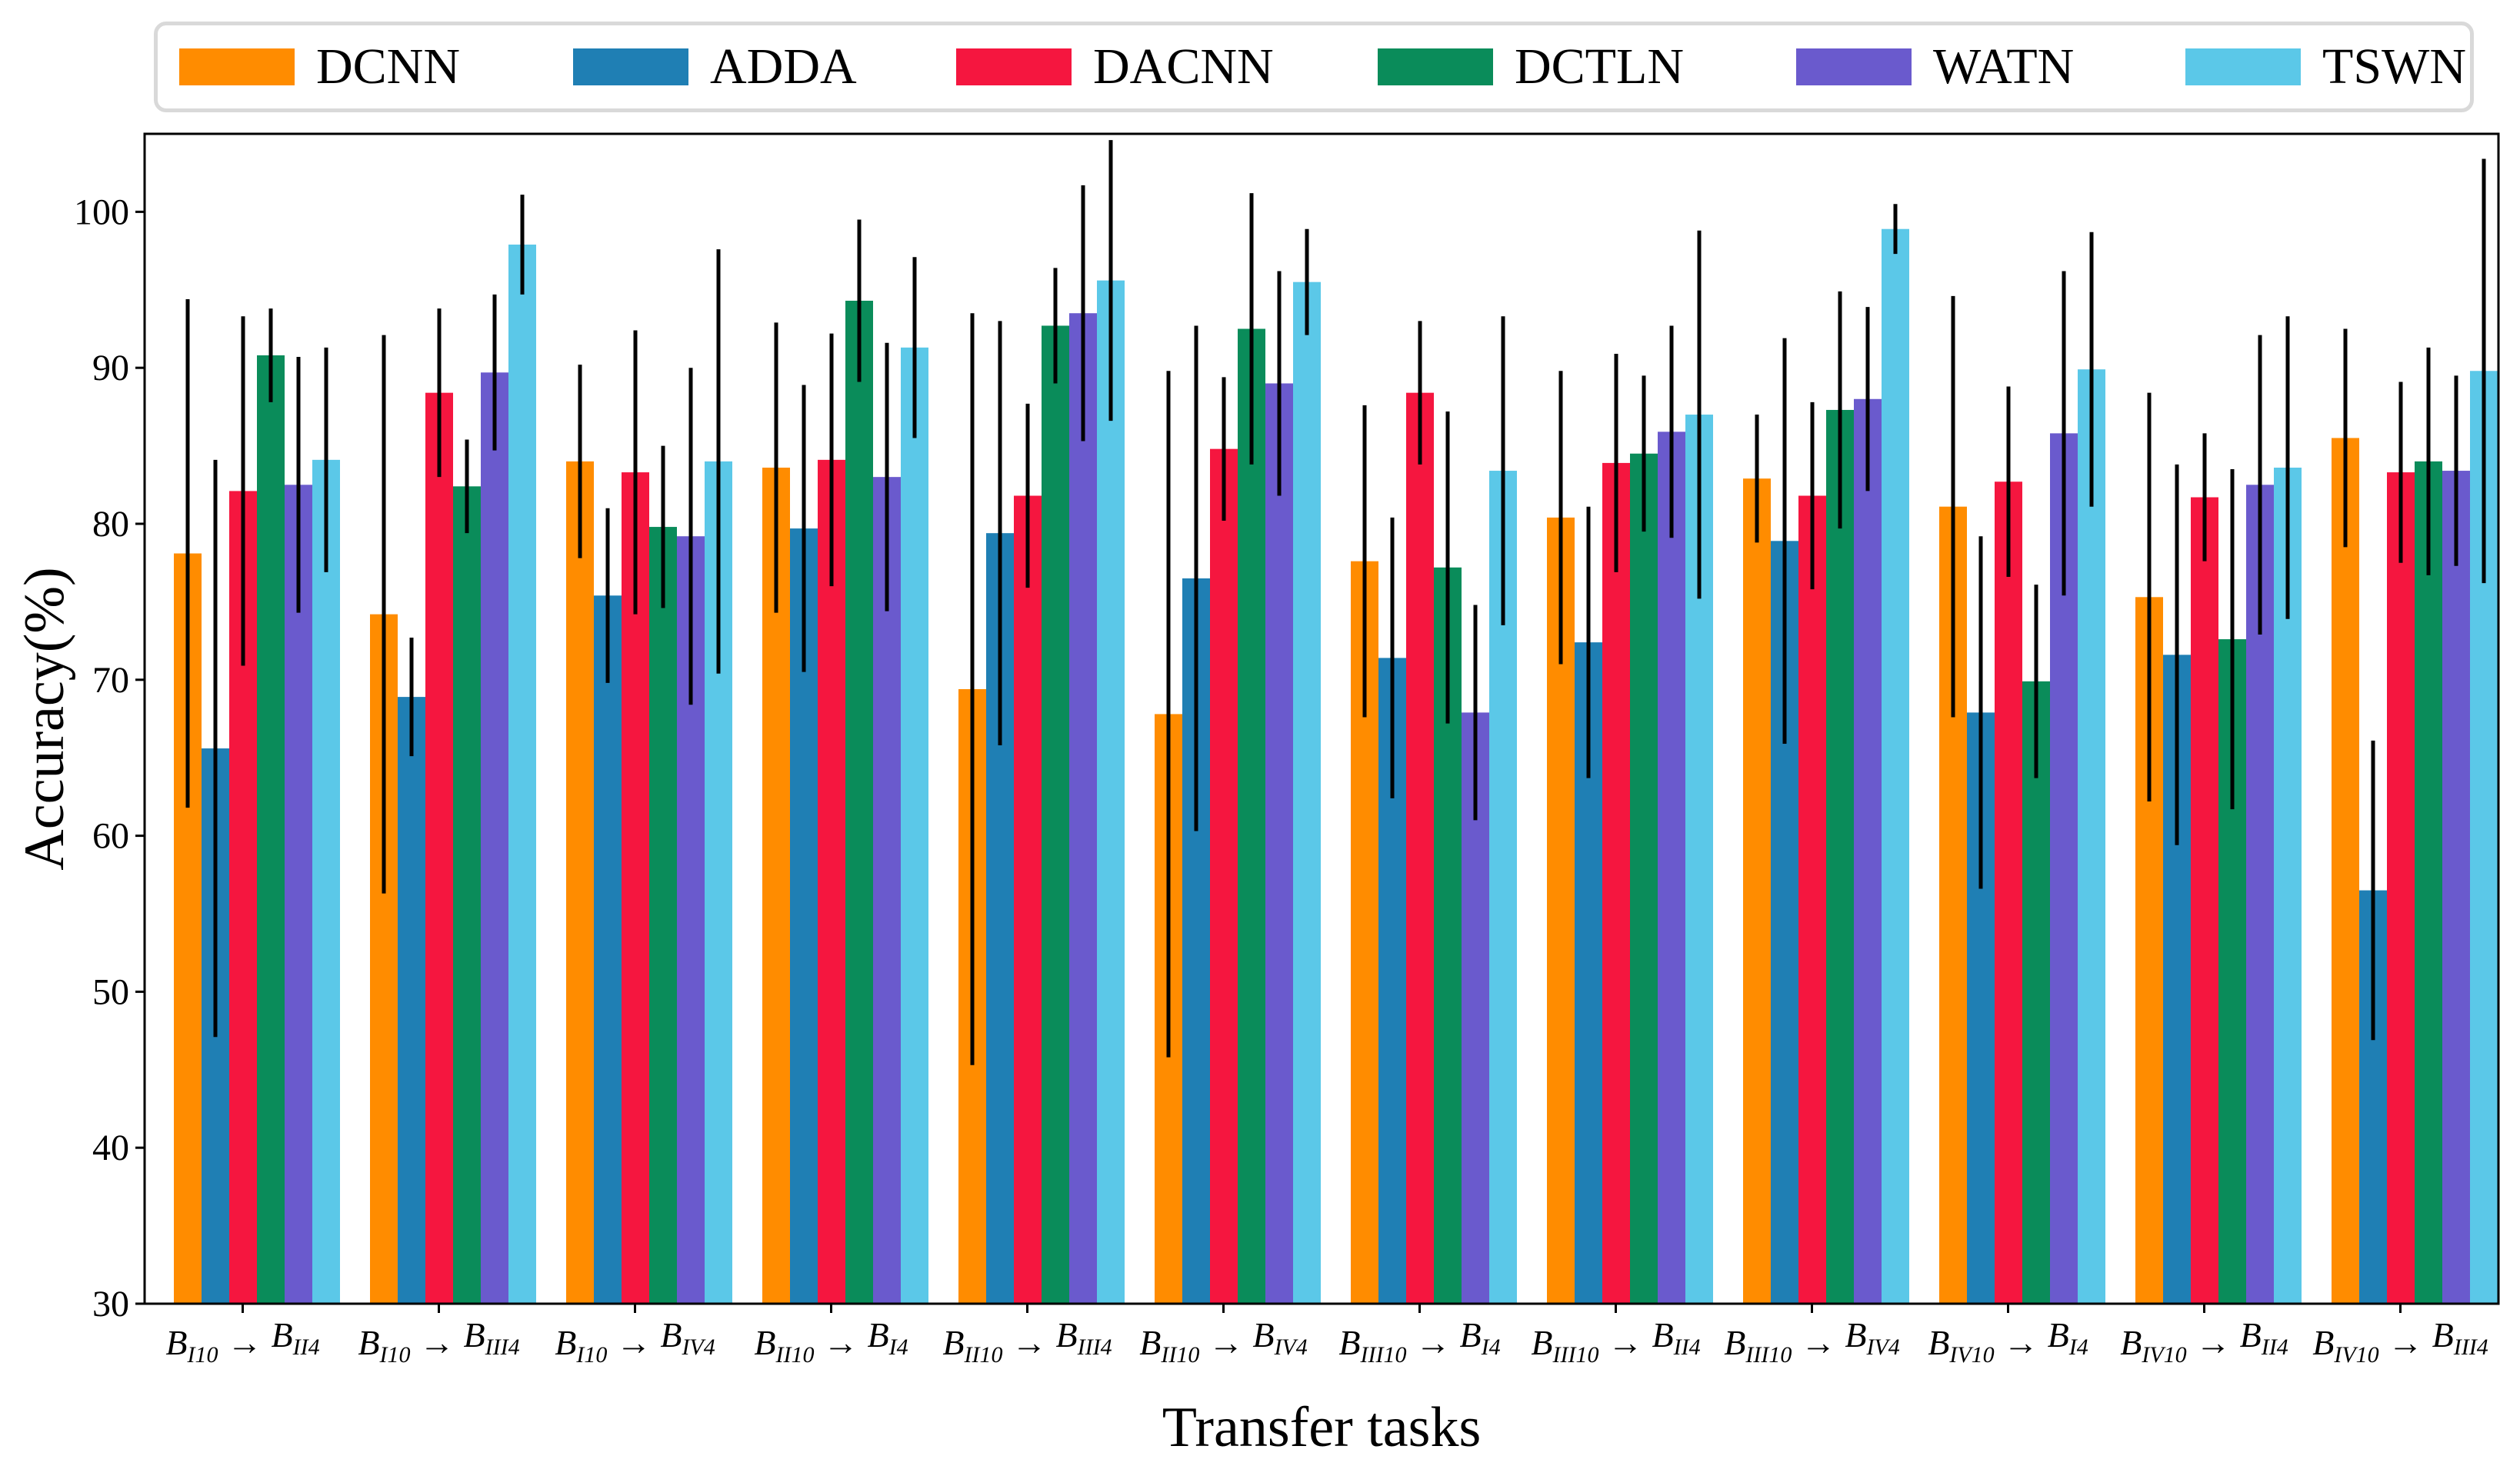 The image size is (2520, 1466). I want to click on y-axis: 30 40 50 60 70 80 90 100, so click(109, 758).